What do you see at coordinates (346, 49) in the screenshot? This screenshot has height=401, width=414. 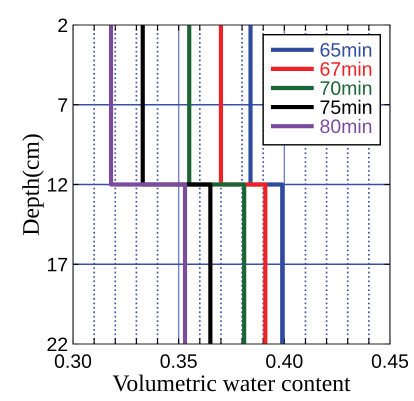 I see `legend-label: 65min` at bounding box center [346, 49].